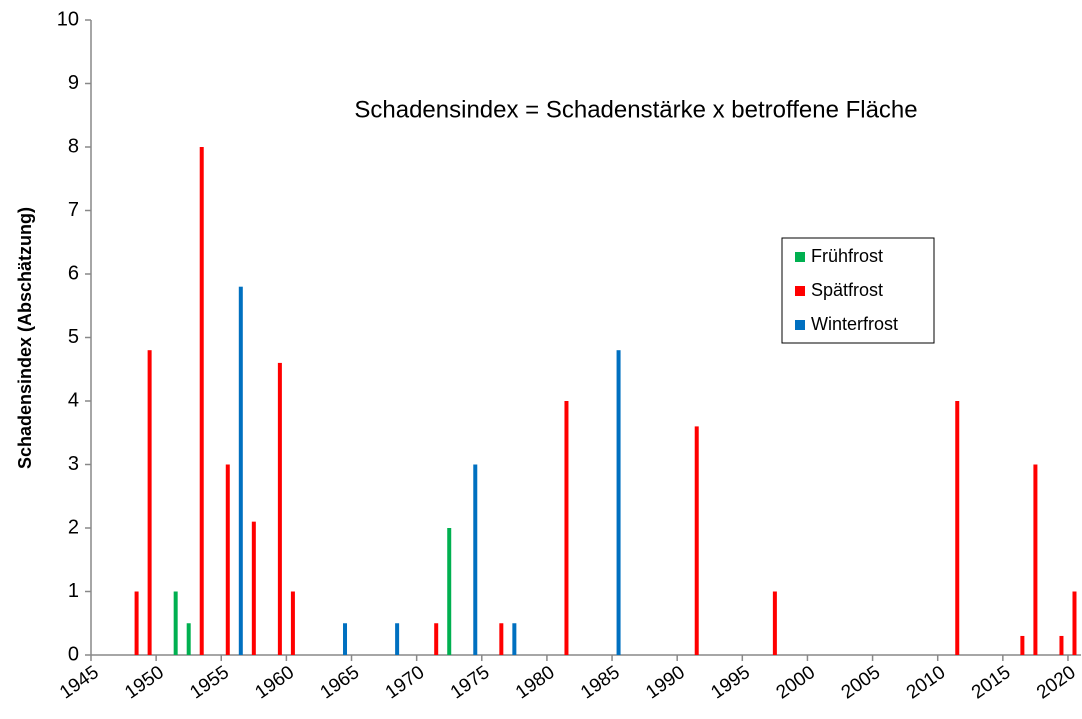 This screenshot has width=1082, height=719. Describe the element at coordinates (535, 682) in the screenshot. I see `x-tick-label: 1980` at that location.